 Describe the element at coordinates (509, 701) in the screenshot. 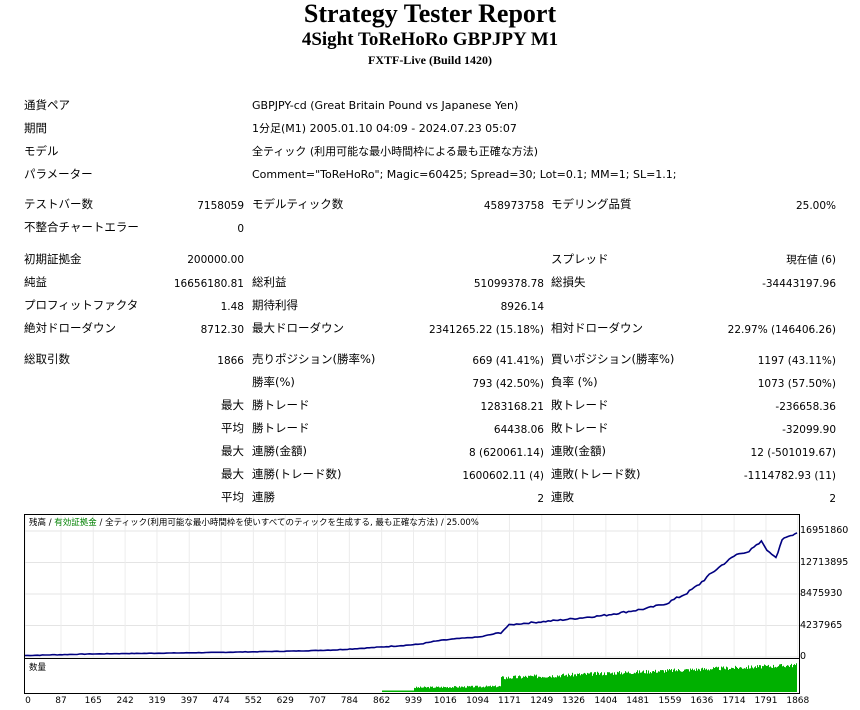

I see `x-tick-label: 1171` at that location.